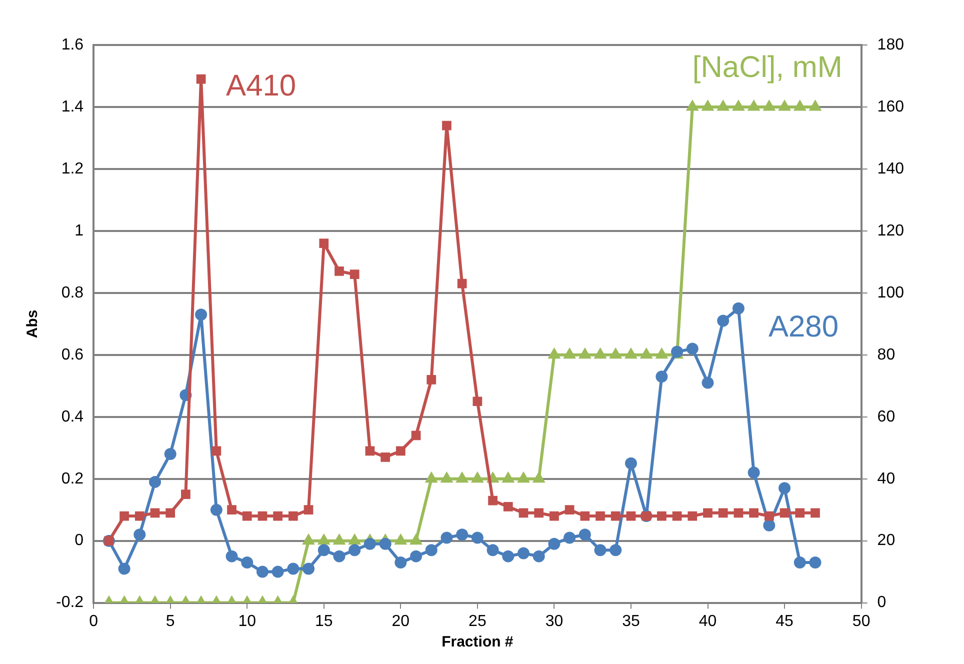 The height and width of the screenshot is (664, 964). Describe the element at coordinates (890, 231) in the screenshot. I see `y2-tick-label: 120` at that location.